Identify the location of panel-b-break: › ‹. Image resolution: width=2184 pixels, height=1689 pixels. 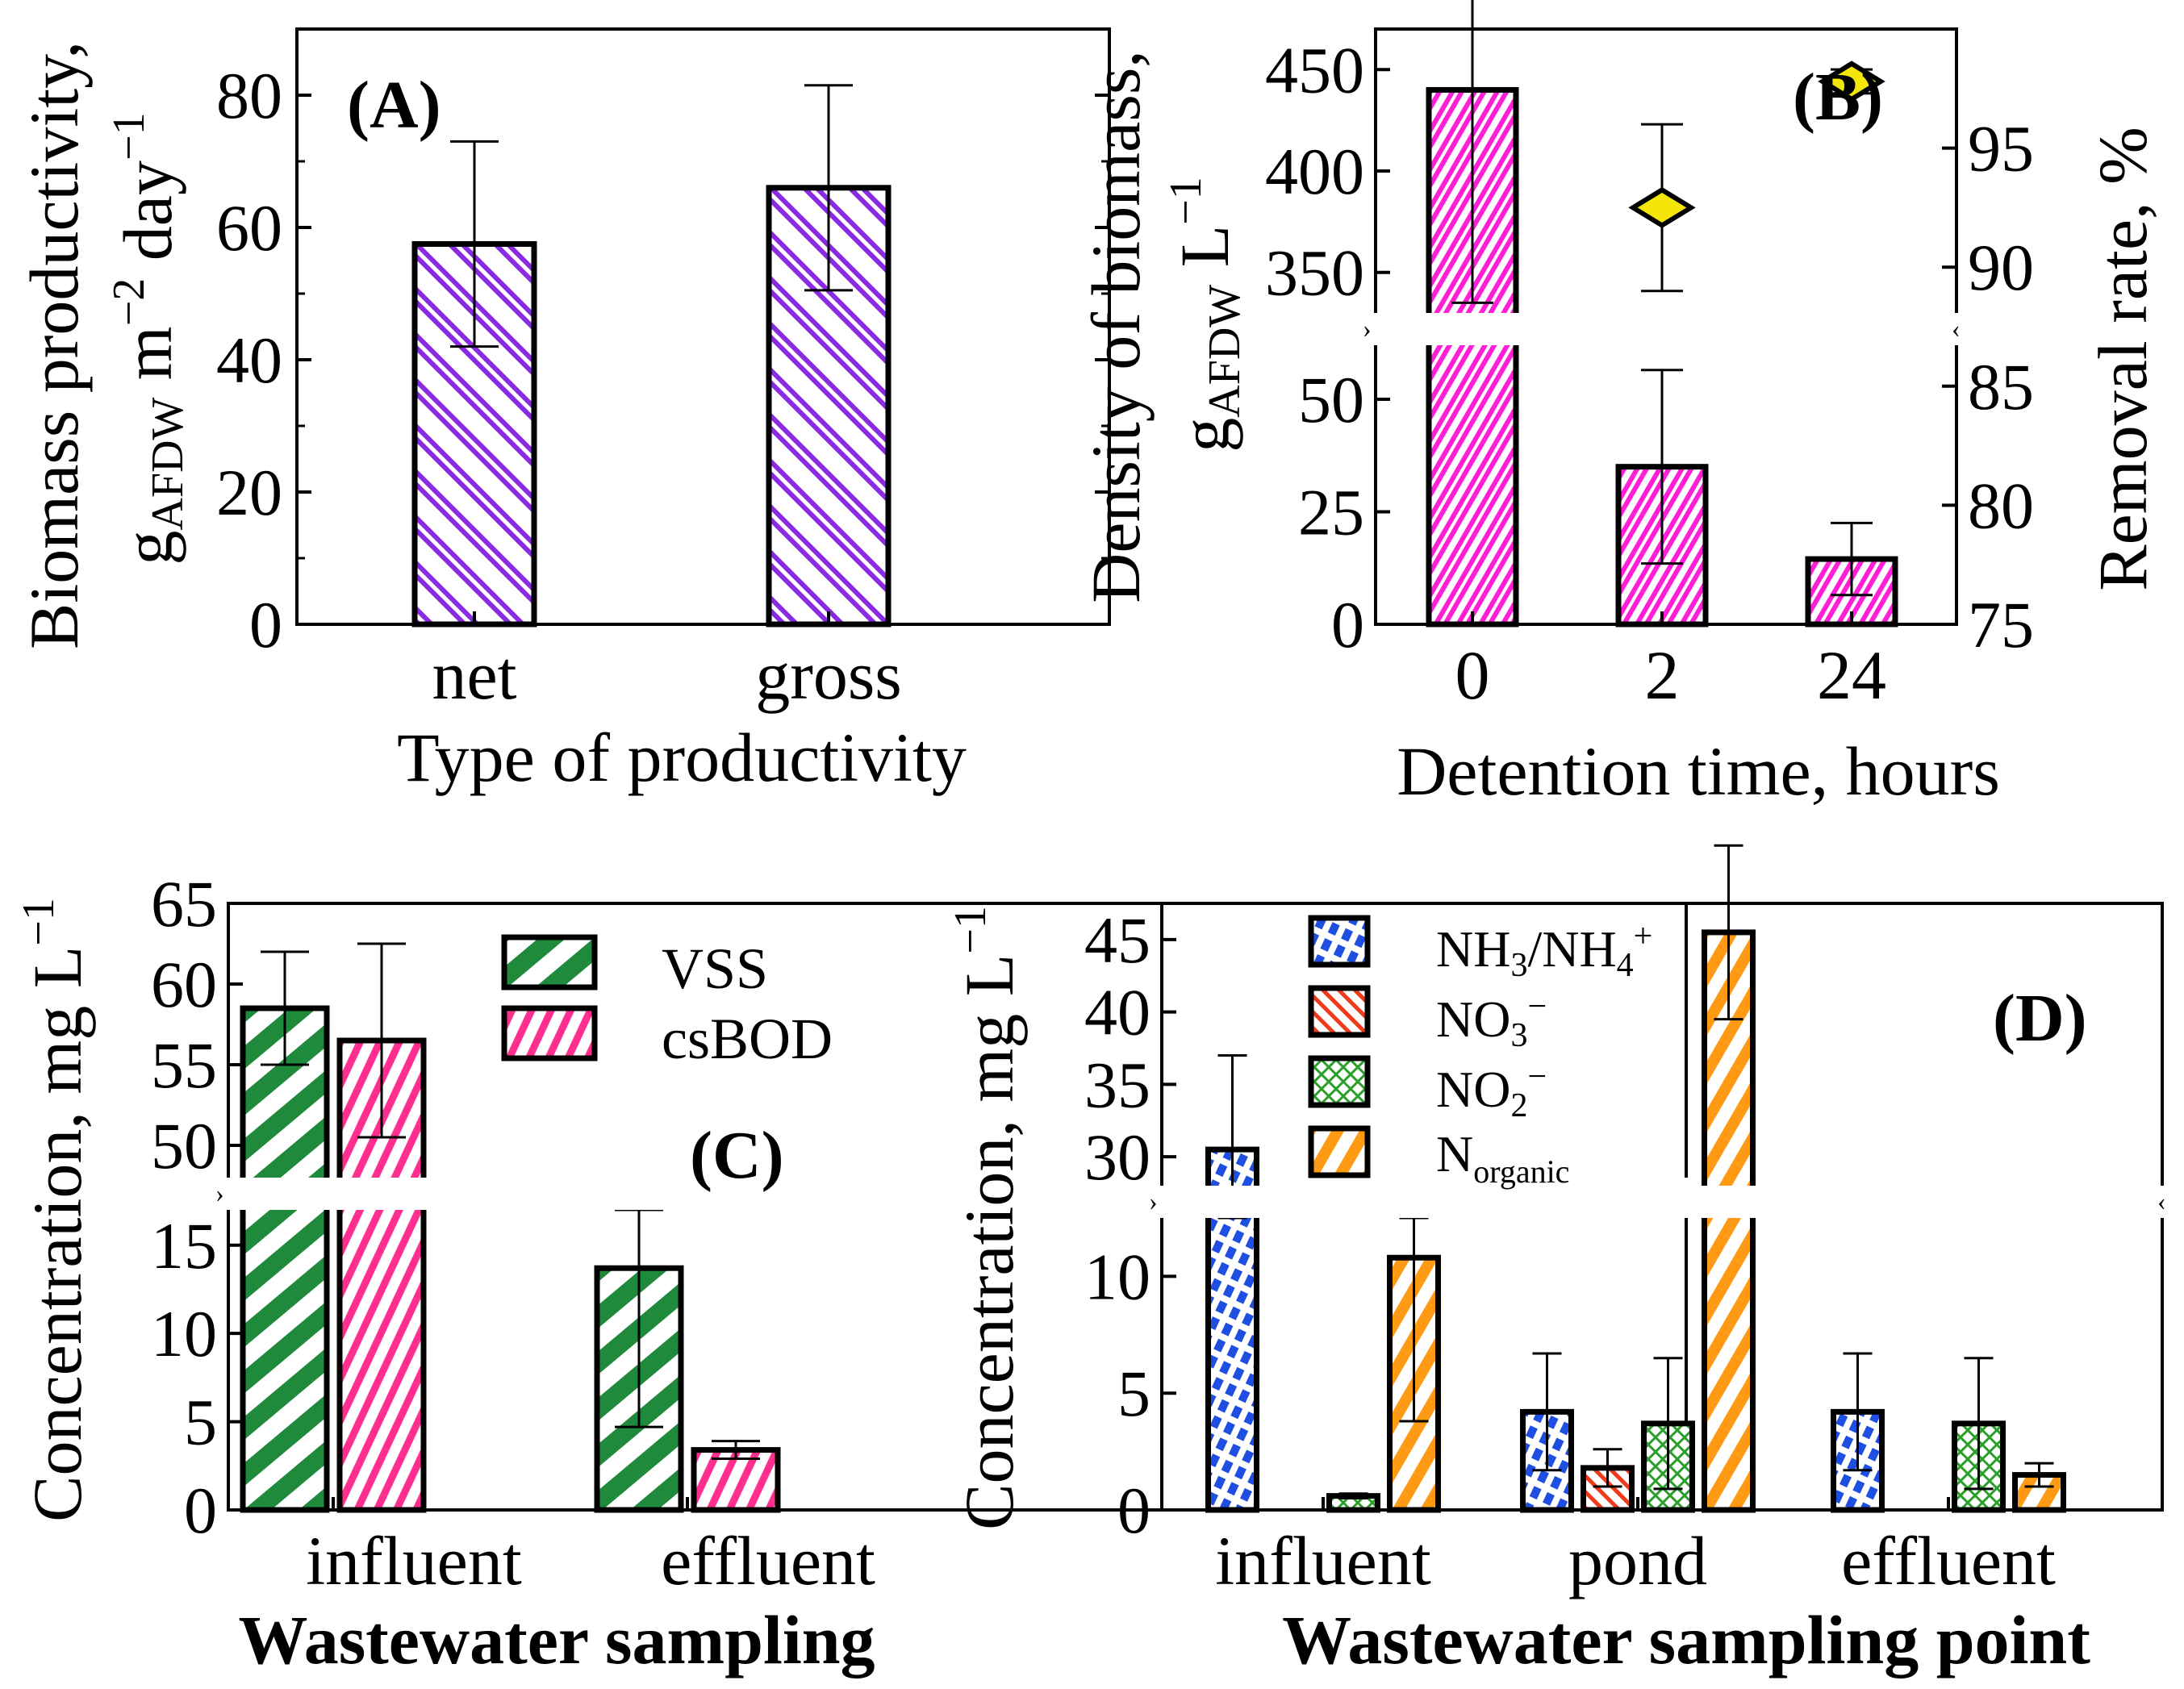
(1666, 329).